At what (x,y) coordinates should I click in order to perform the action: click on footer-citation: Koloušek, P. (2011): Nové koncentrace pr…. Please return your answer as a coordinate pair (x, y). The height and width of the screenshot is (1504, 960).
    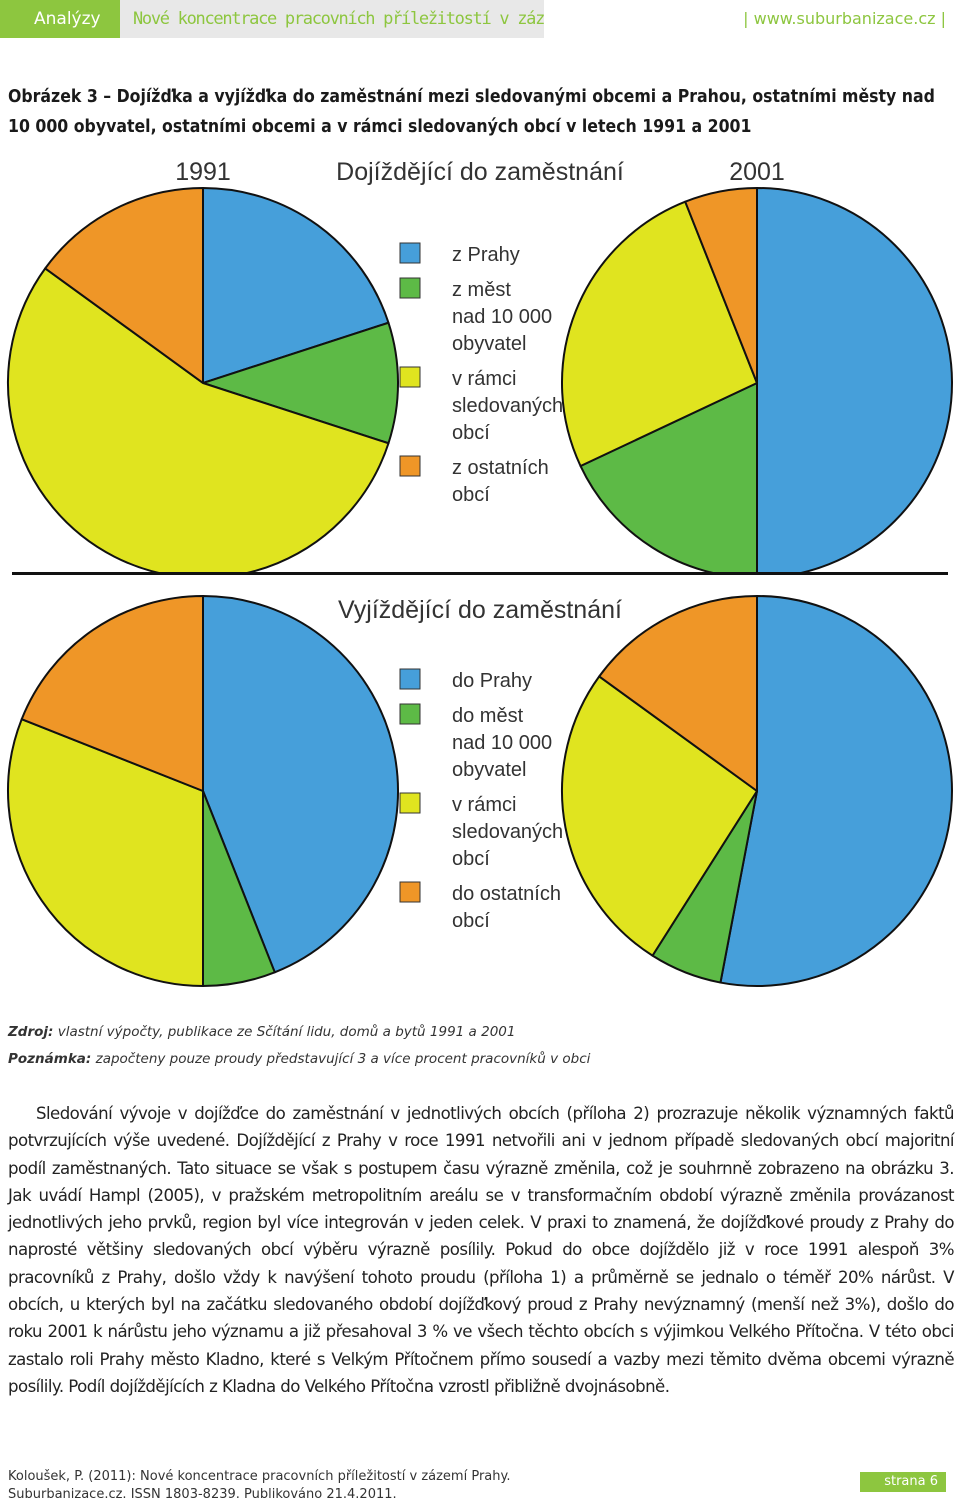
    Looking at the image, I should click on (259, 1476).